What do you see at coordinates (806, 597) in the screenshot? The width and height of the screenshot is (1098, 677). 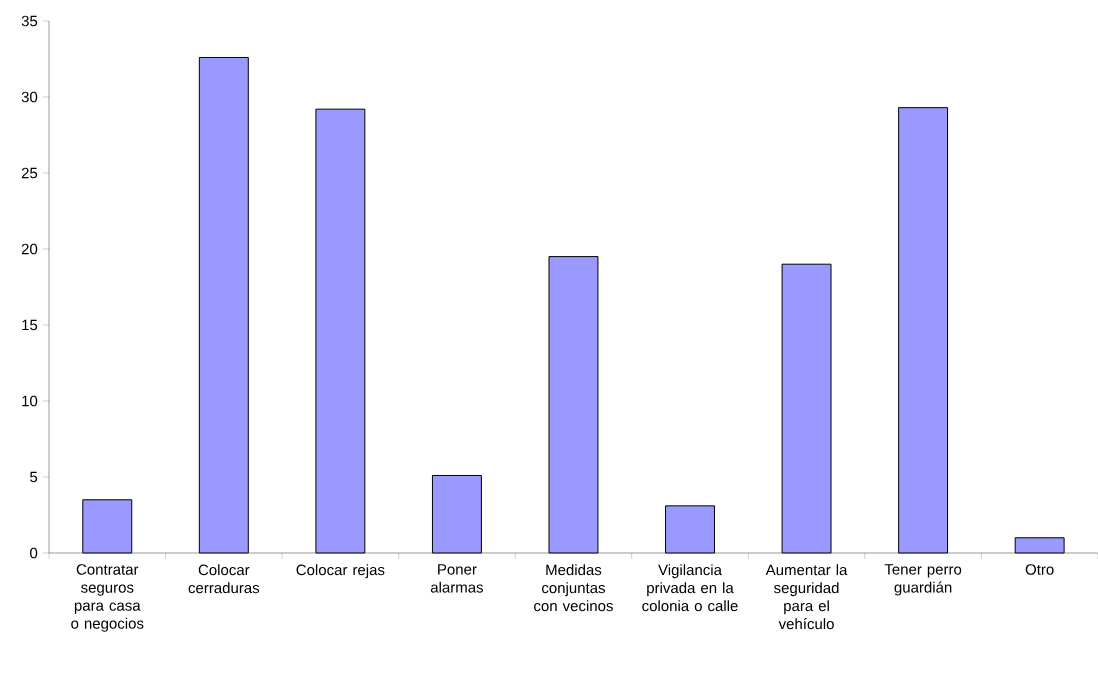 I see `x-tick-label: Aumentar la seguridad para el vehículo` at bounding box center [806, 597].